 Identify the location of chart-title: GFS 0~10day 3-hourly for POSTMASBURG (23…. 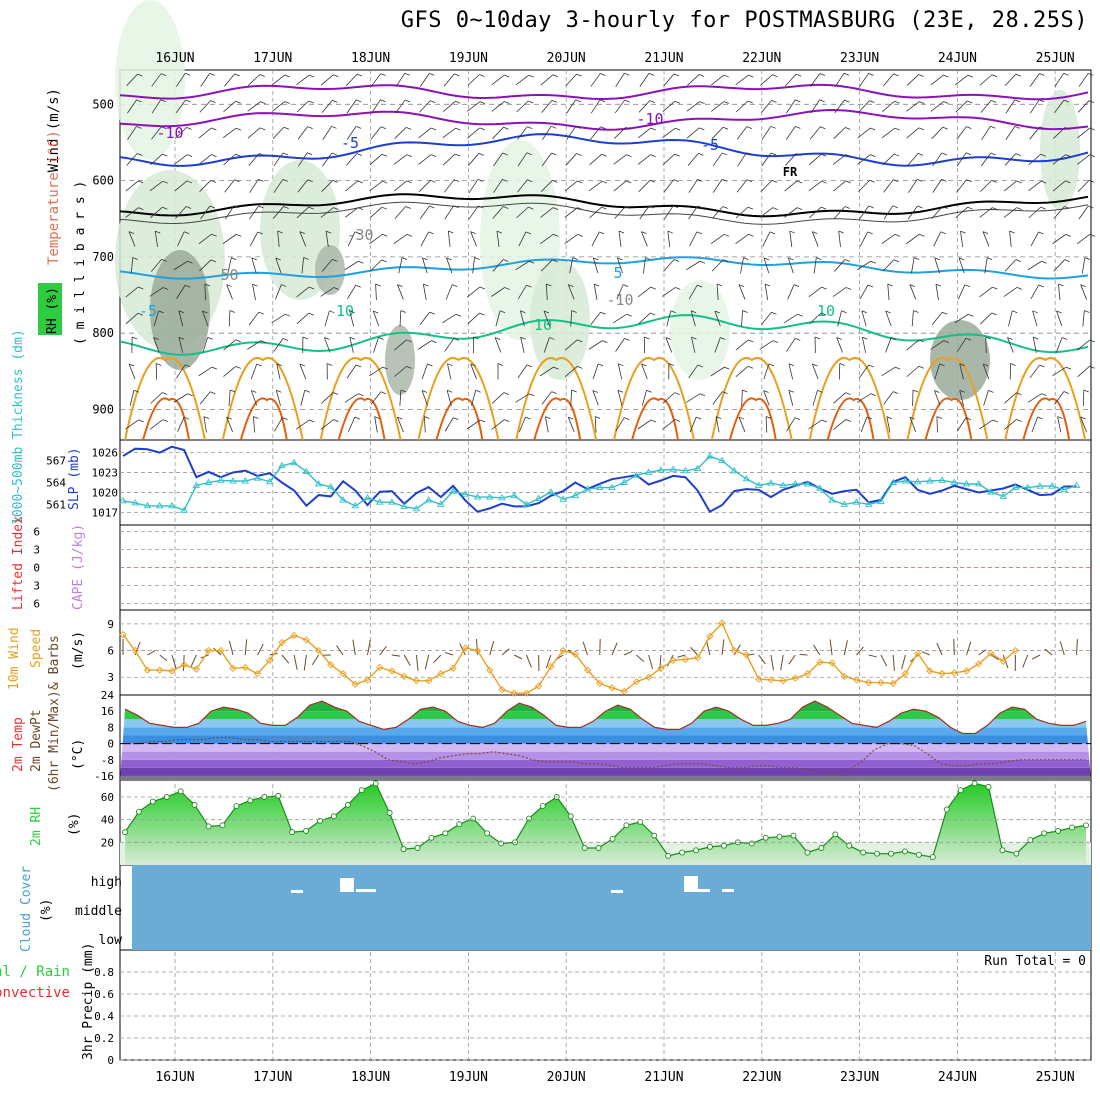
(744, 20).